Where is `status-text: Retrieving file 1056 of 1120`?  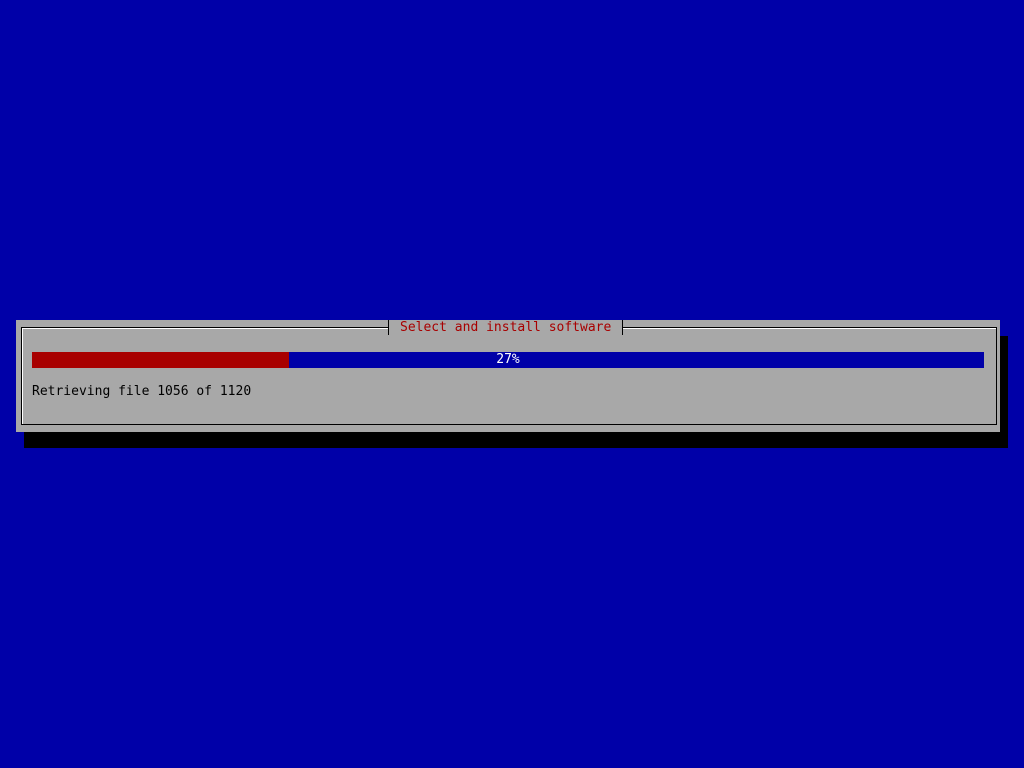
status-text: Retrieving file 1056 of 1120 is located at coordinates (142, 391).